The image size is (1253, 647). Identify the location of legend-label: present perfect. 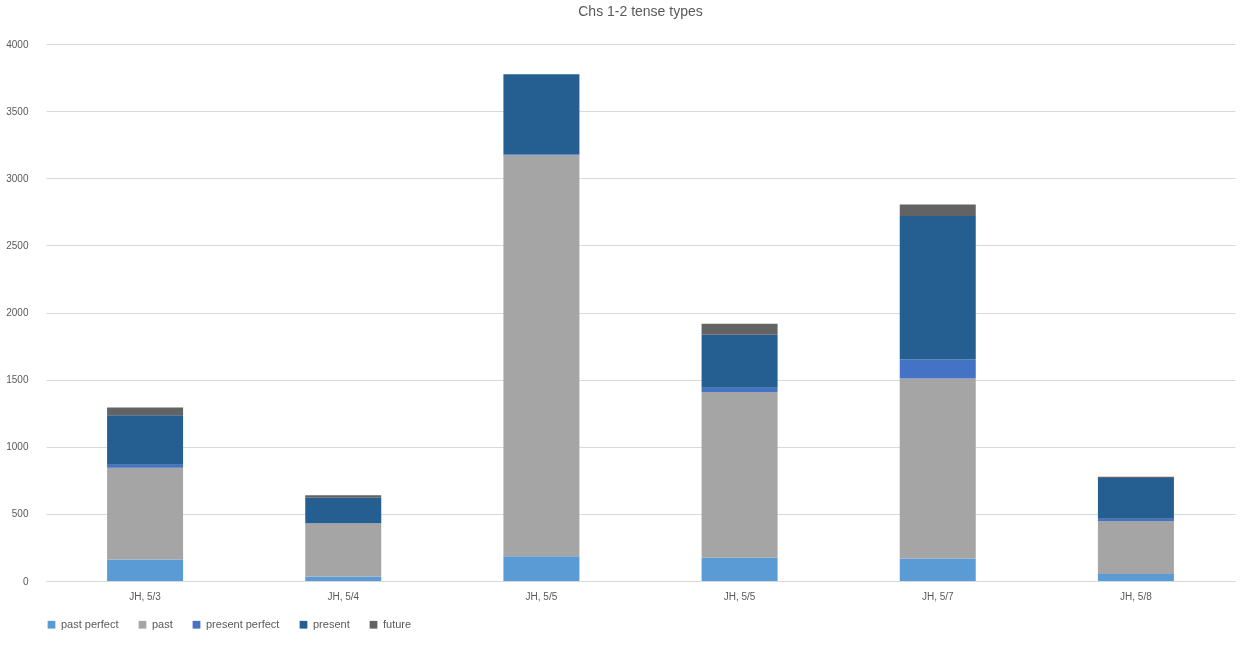
(243, 623).